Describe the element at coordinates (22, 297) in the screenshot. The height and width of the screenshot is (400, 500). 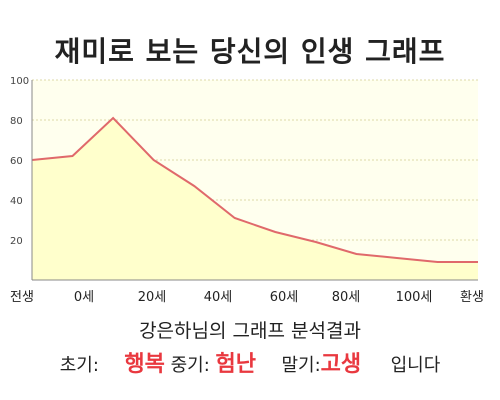
I see `x-tick-label: 전생` at that location.